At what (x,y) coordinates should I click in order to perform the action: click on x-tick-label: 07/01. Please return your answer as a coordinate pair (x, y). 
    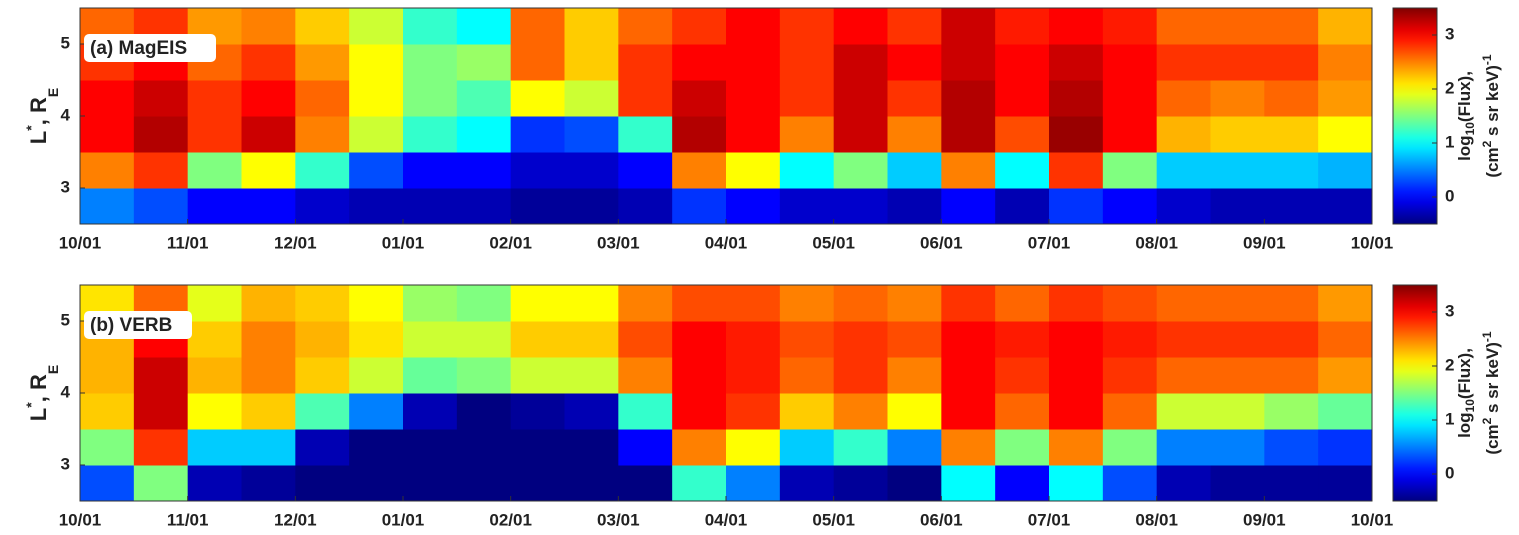
    Looking at the image, I should click on (1049, 519).